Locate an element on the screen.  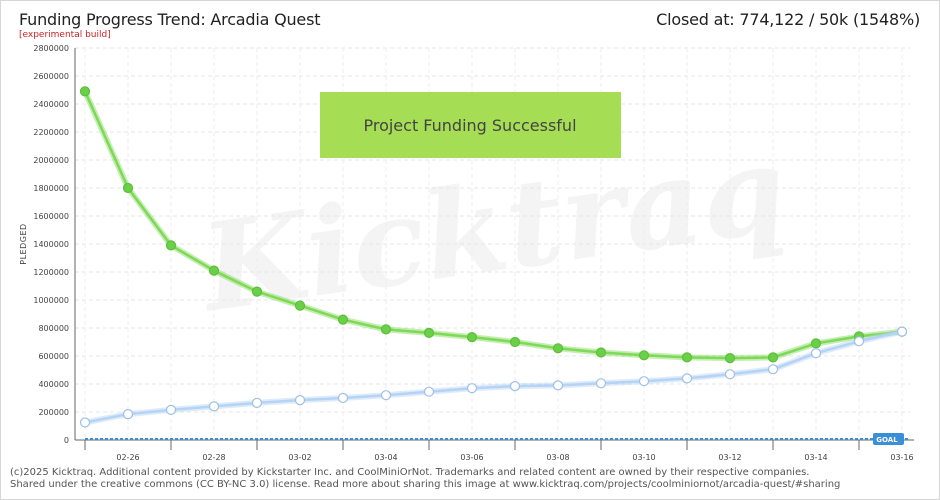
success-banner-box is located at coordinates (470, 125).